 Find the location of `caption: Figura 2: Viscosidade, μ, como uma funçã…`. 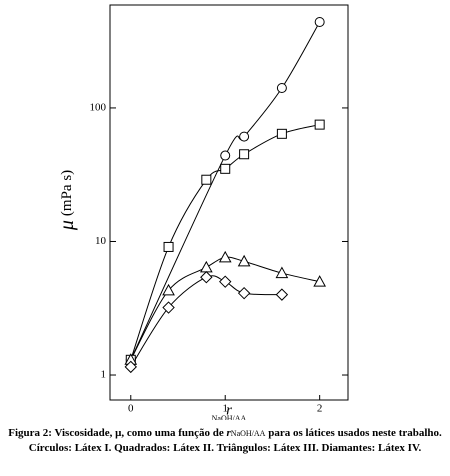

caption: Figura 2: Viscosidade, μ, como uma funçã… is located at coordinates (225, 440).